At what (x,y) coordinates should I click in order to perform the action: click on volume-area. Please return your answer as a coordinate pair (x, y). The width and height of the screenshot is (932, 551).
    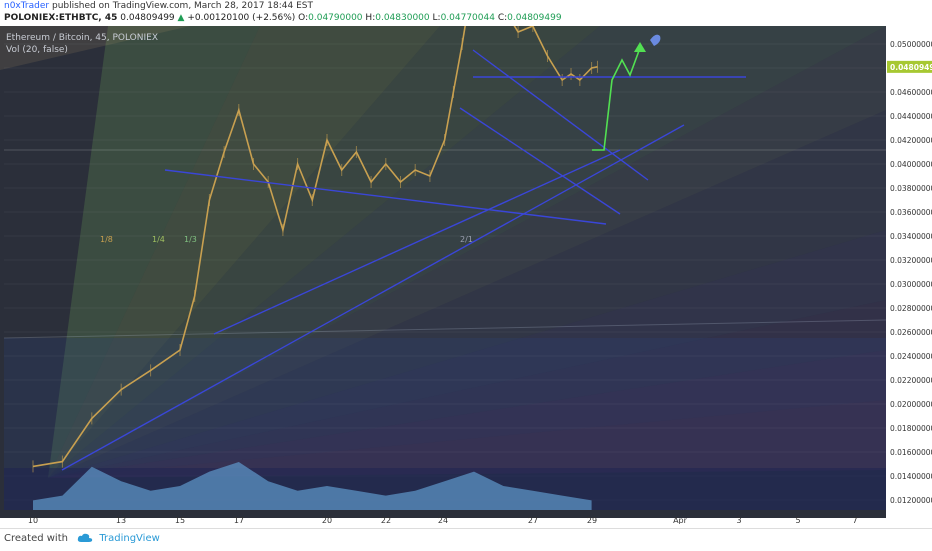
    Looking at the image, I should click on (312, 486).